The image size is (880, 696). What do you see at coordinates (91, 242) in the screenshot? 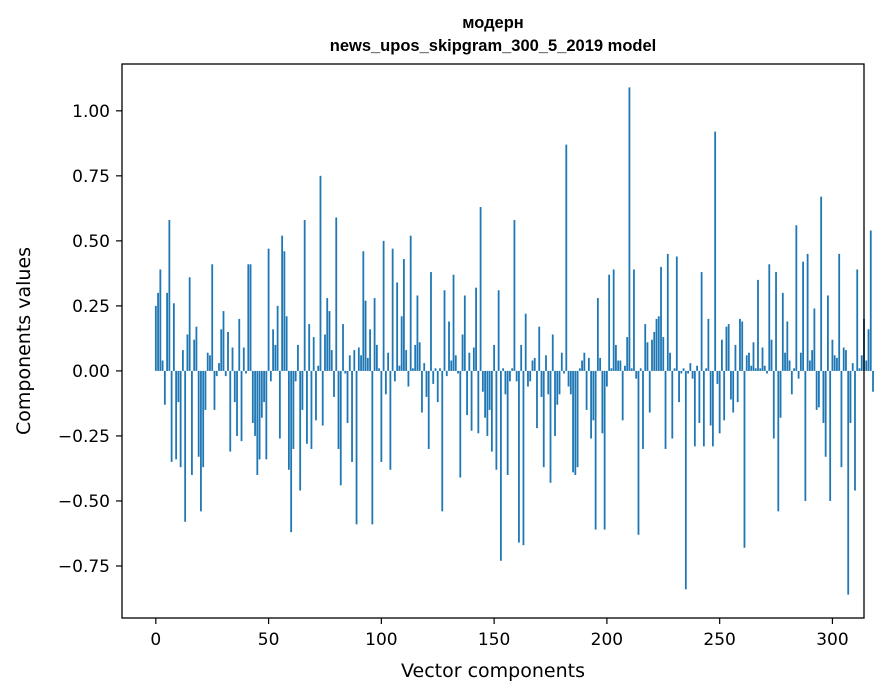
I see `y-tick-label: 0.50` at bounding box center [91, 242].